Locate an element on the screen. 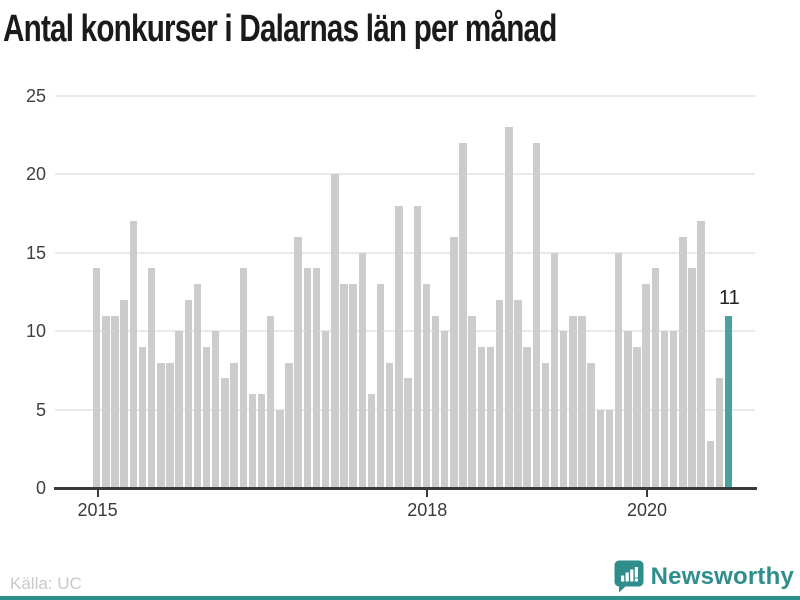 The image size is (800, 600). brand-name: Newsworthy is located at coordinates (722, 576).